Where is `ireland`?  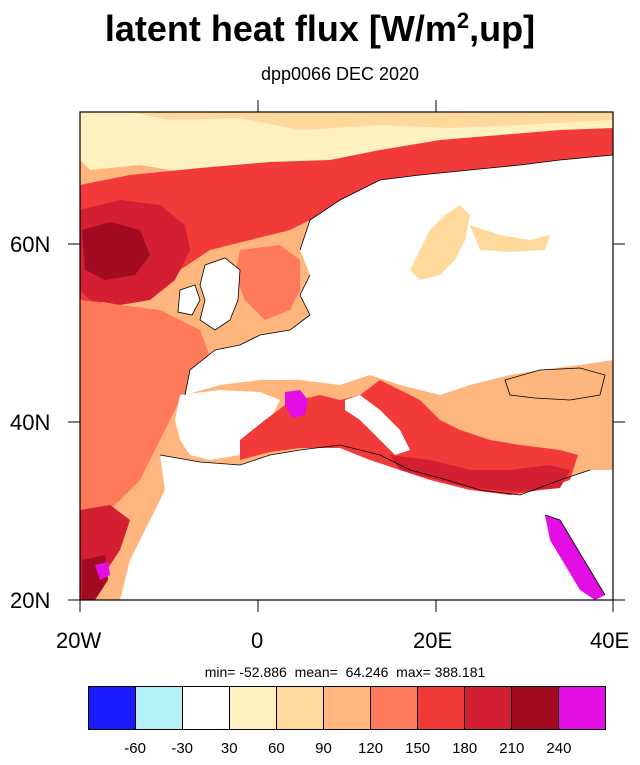
ireland is located at coordinates (189, 300).